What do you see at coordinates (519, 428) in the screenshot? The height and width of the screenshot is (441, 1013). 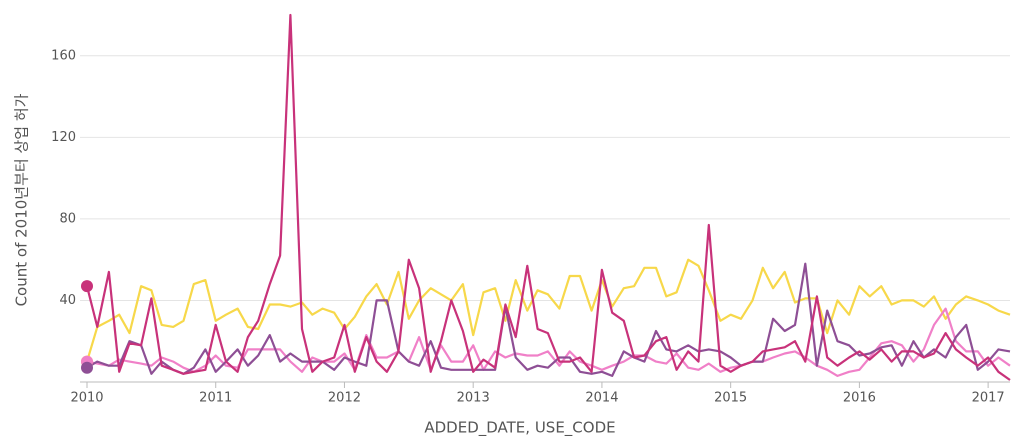 I see `x-axis-label: ADDED_DATE, USE_CODE` at bounding box center [519, 428].